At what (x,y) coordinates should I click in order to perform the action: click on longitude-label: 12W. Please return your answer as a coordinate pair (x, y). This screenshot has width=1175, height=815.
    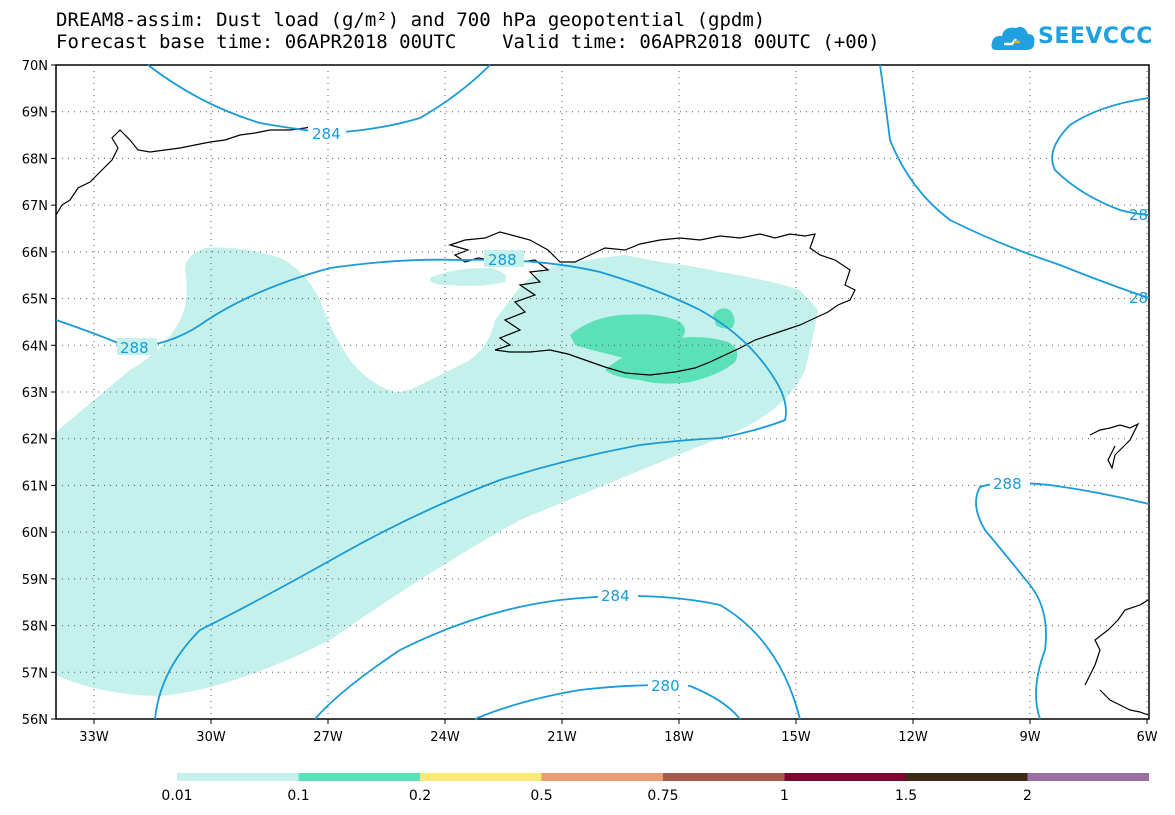
    Looking at the image, I should click on (913, 737).